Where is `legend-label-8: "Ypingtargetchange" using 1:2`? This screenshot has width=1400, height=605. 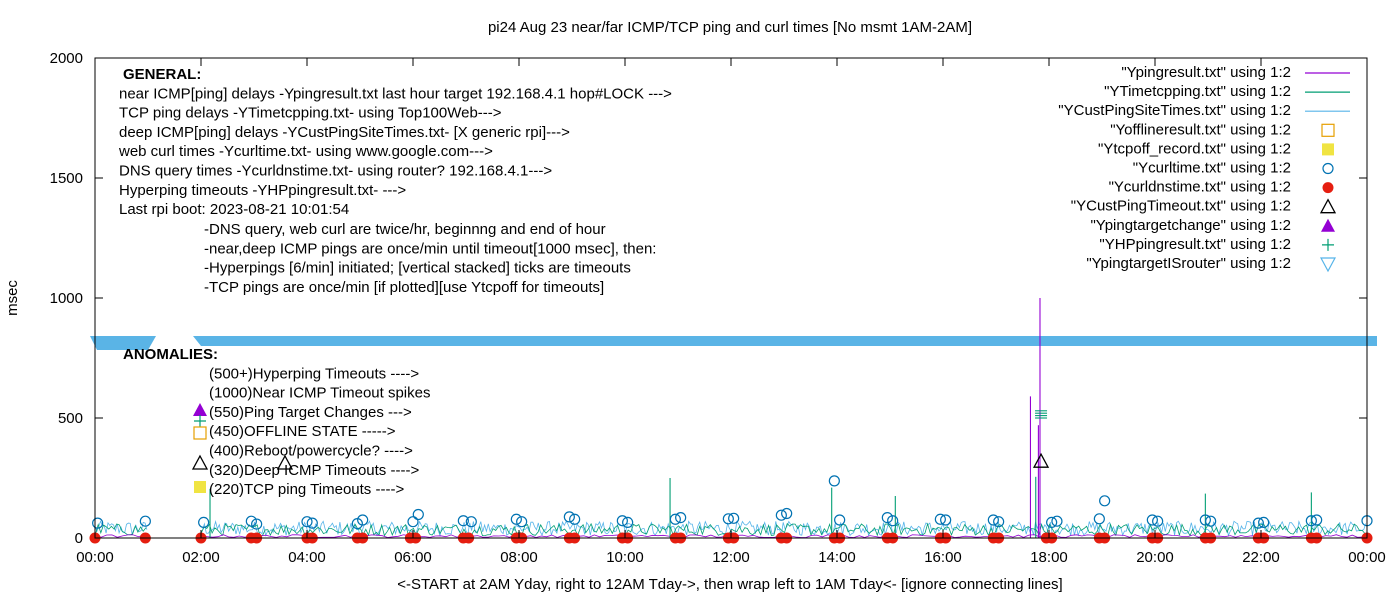 legend-label-8: "Ypingtargetchange" using 1:2 is located at coordinates (1190, 225).